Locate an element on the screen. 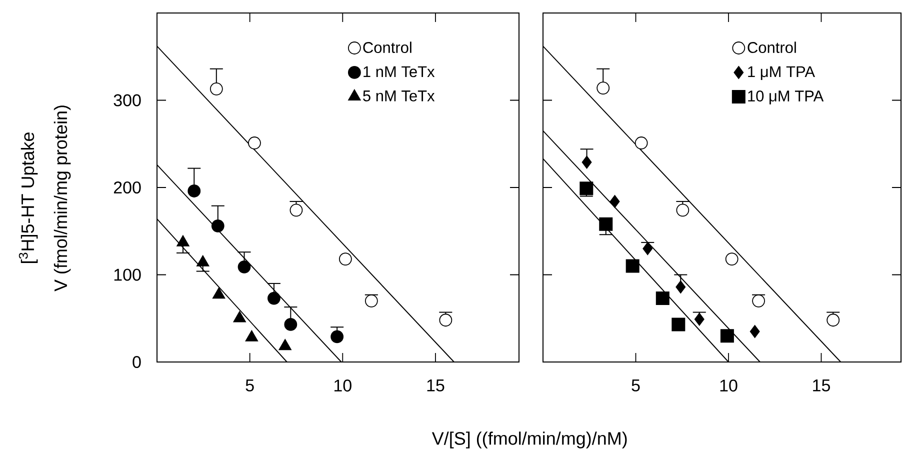  legend-label: 10 μM TPA is located at coordinates (786, 97).